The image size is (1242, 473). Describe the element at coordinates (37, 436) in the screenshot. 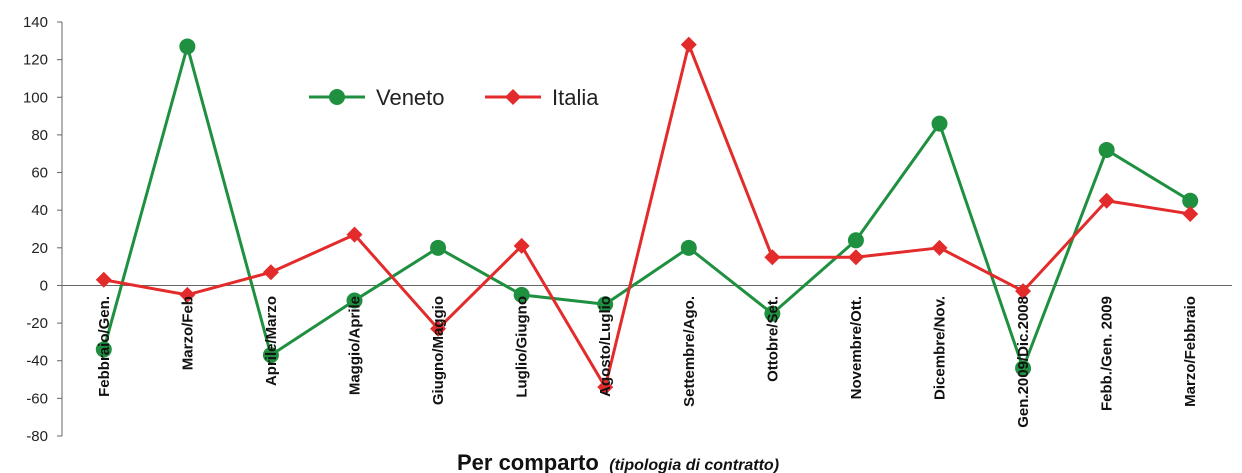

I see `y-tick-label: -80` at that location.